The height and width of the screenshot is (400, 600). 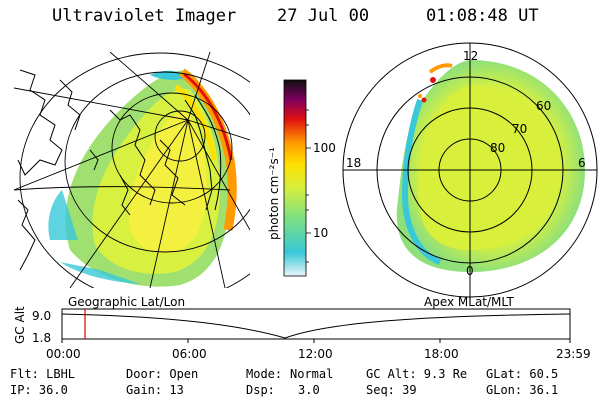 I want to click on colorbar-tick-10: 10, so click(x=320, y=233).